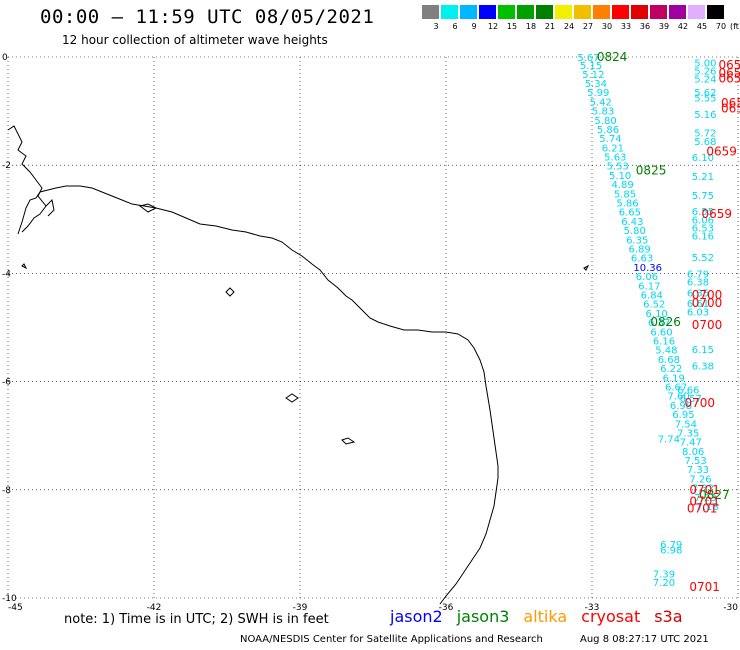 The image size is (740, 650). I want to click on wave-height-value: 6.22, so click(671, 369).